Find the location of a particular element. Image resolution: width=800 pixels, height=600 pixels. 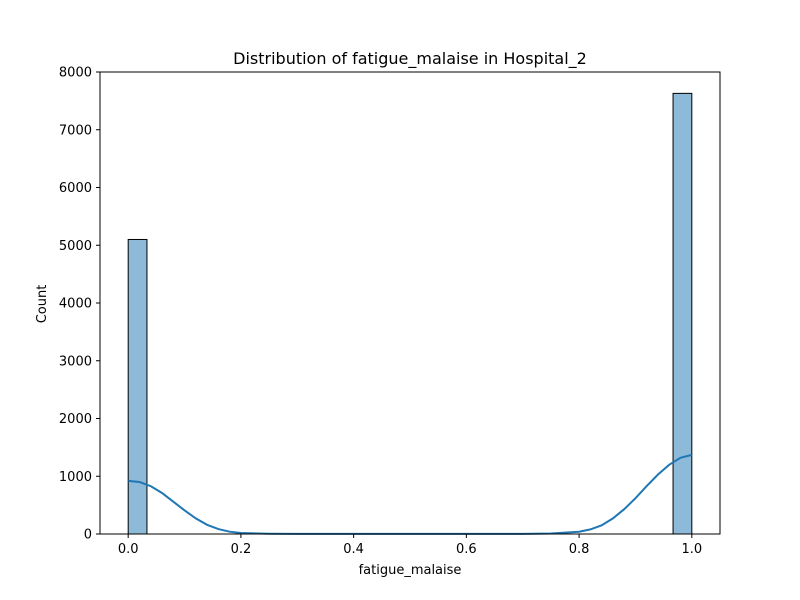

y-tick-label: 5000 is located at coordinates (75, 246).